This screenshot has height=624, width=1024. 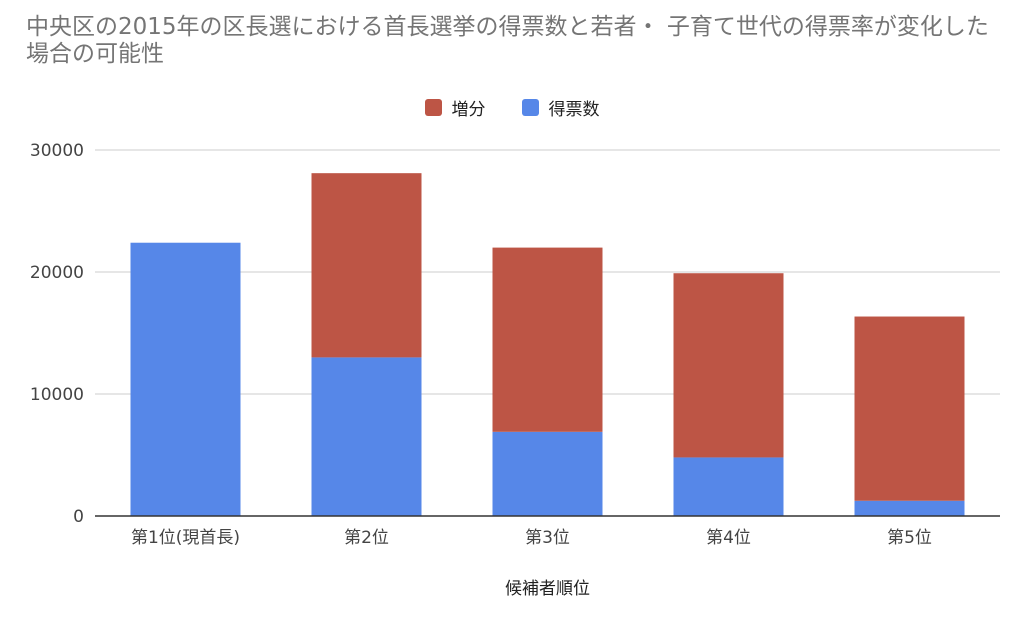 What do you see at coordinates (468, 110) in the screenshot?
I see `legend-label-increment: 増分` at bounding box center [468, 110].